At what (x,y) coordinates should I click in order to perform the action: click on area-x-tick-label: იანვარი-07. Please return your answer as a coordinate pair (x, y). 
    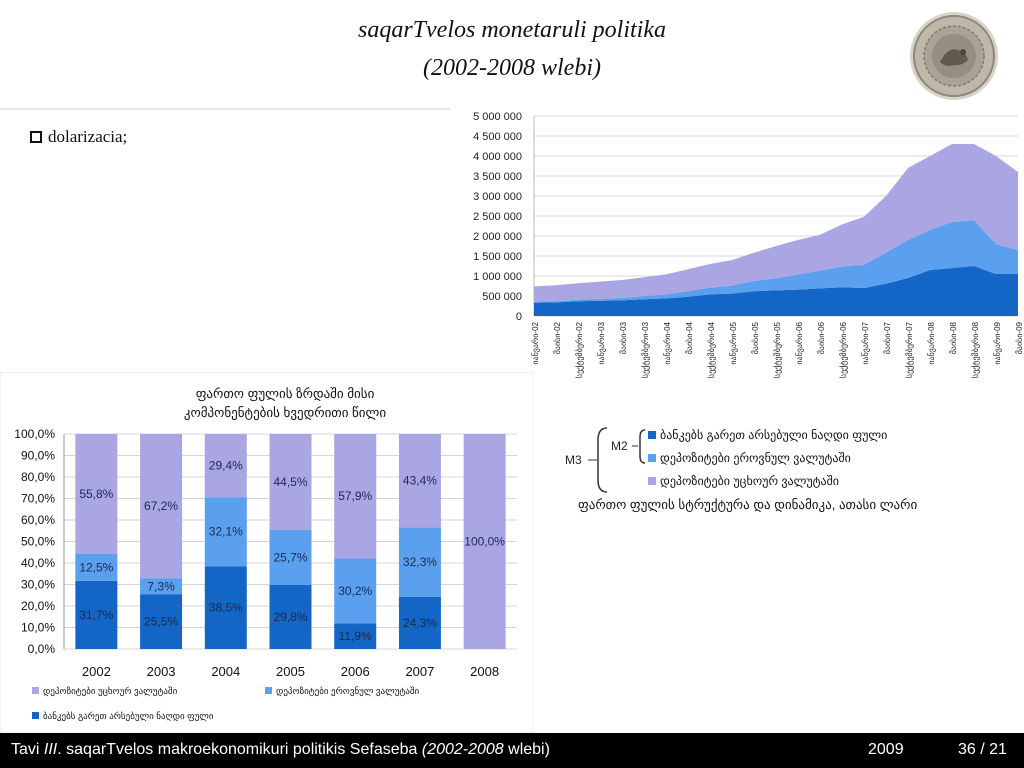
    Looking at the image, I should click on (865, 342).